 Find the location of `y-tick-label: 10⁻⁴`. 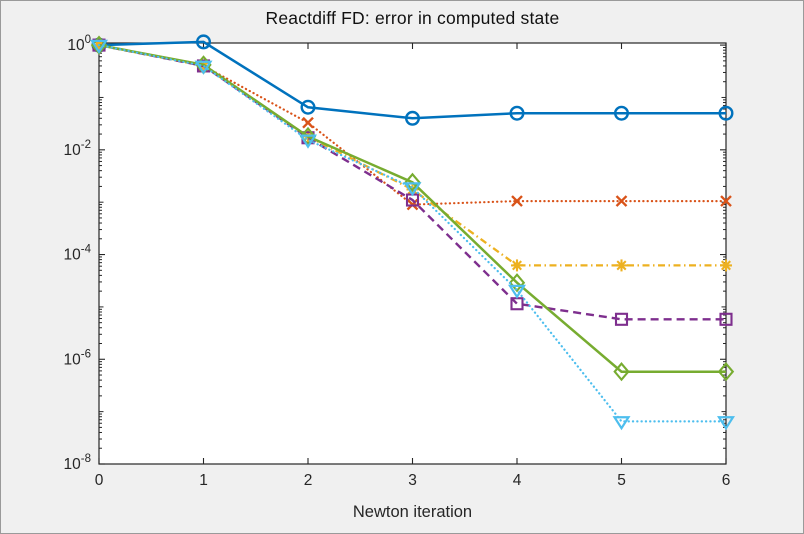

y-tick-label: 10⁻⁴ is located at coordinates (78, 254).